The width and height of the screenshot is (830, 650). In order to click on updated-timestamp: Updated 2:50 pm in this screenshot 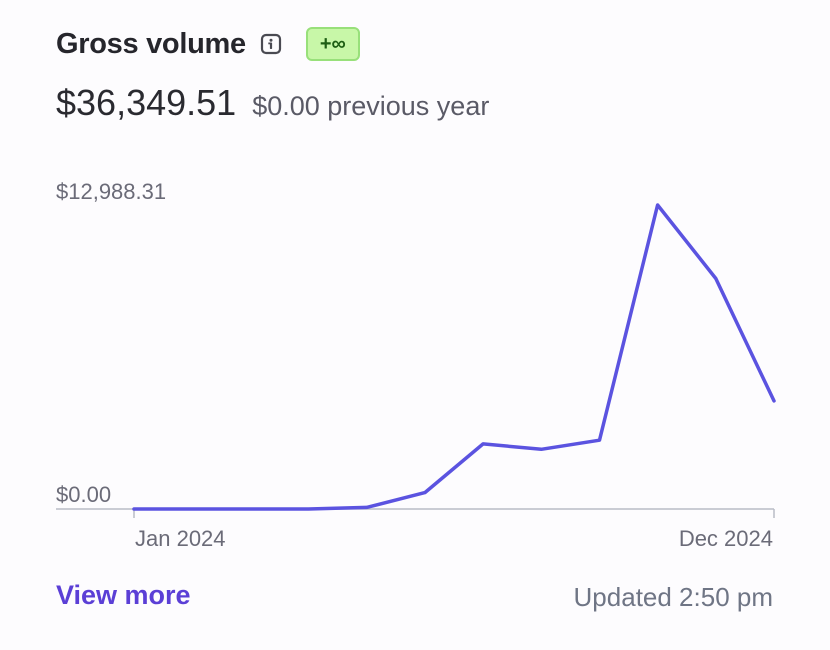, I will do `click(673, 597)`.